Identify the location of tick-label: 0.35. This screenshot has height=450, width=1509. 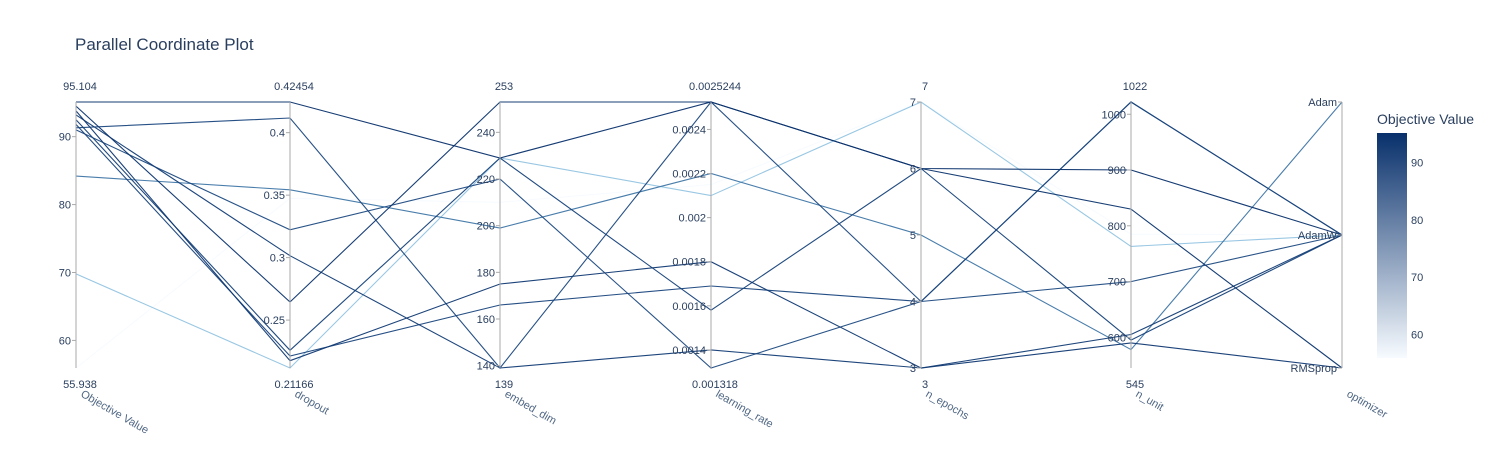
(274, 196).